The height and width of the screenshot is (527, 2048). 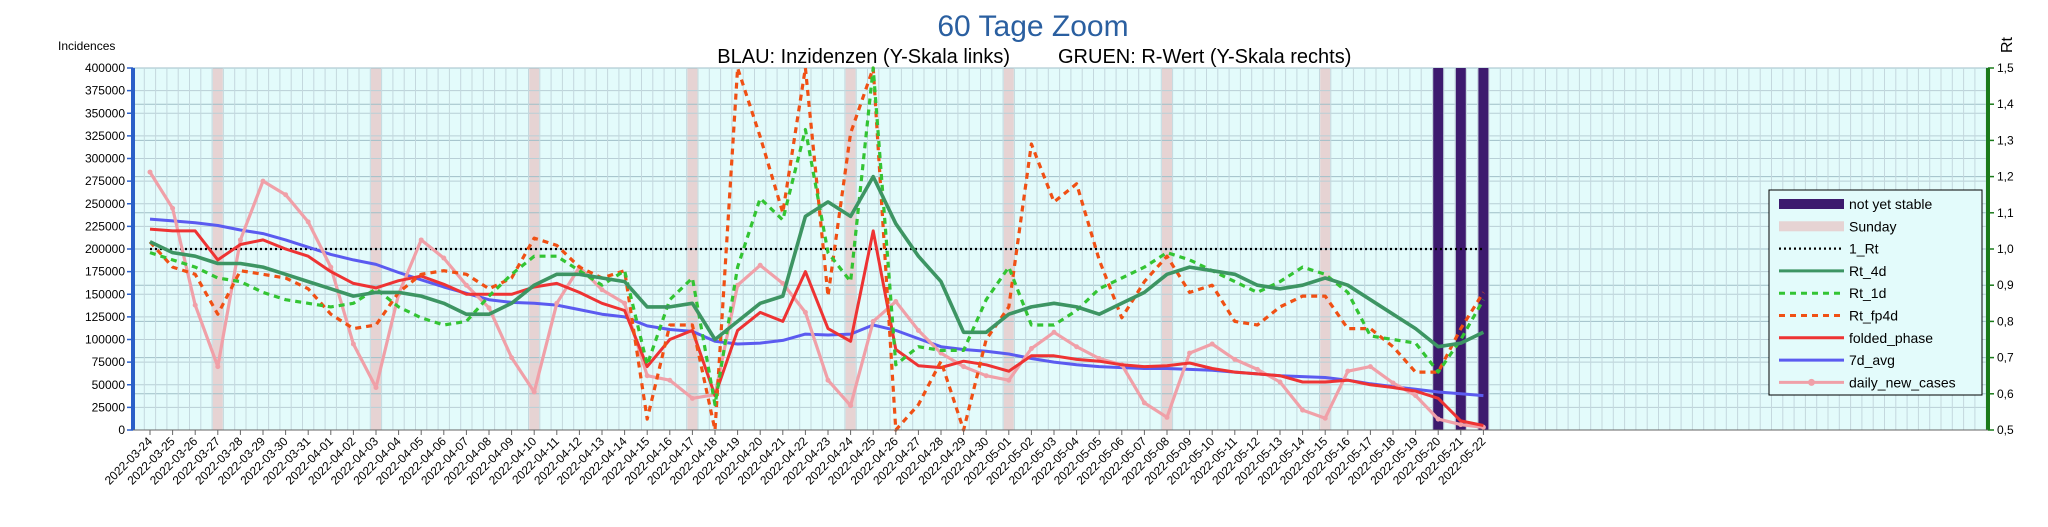 I want to click on y-tick-label-right: 0,5, so click(x=2005, y=430).